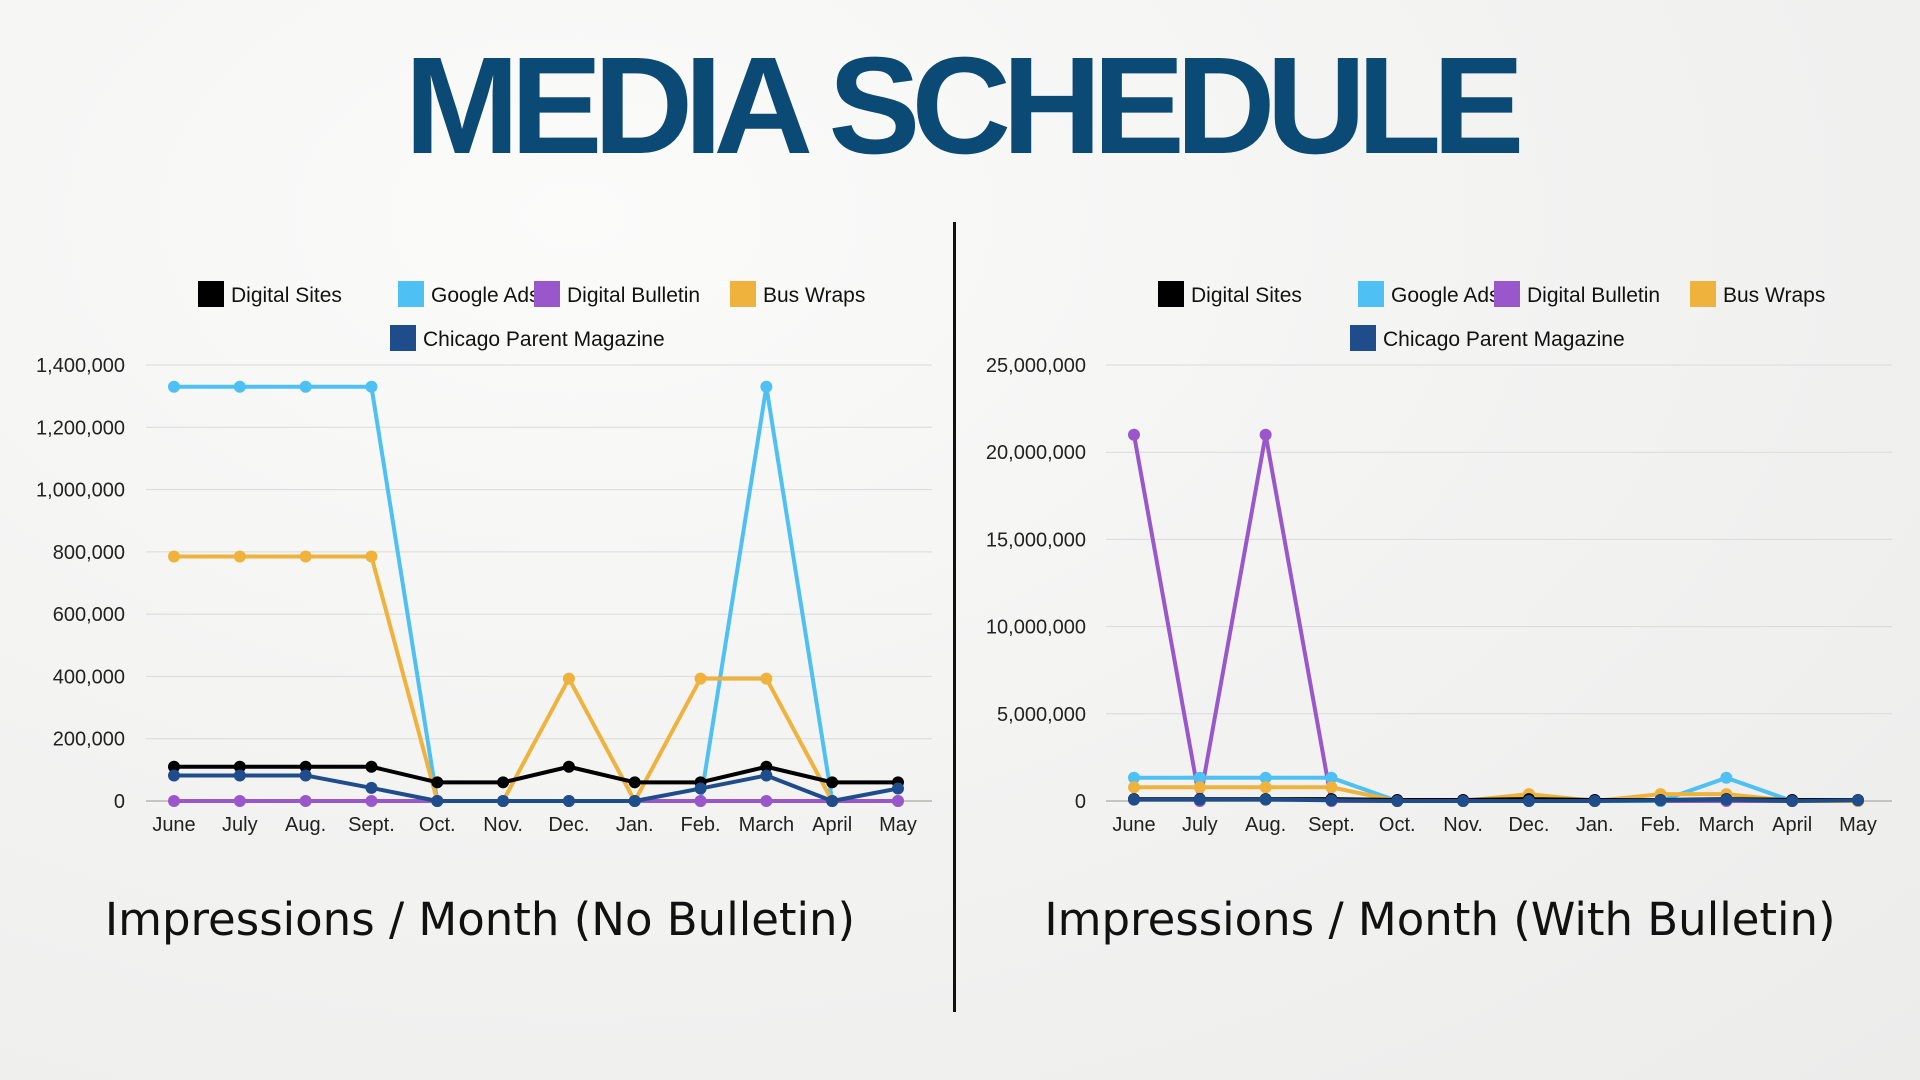  Describe the element at coordinates (1036, 366) in the screenshot. I see `y-tick-label: 25,000,000` at that location.